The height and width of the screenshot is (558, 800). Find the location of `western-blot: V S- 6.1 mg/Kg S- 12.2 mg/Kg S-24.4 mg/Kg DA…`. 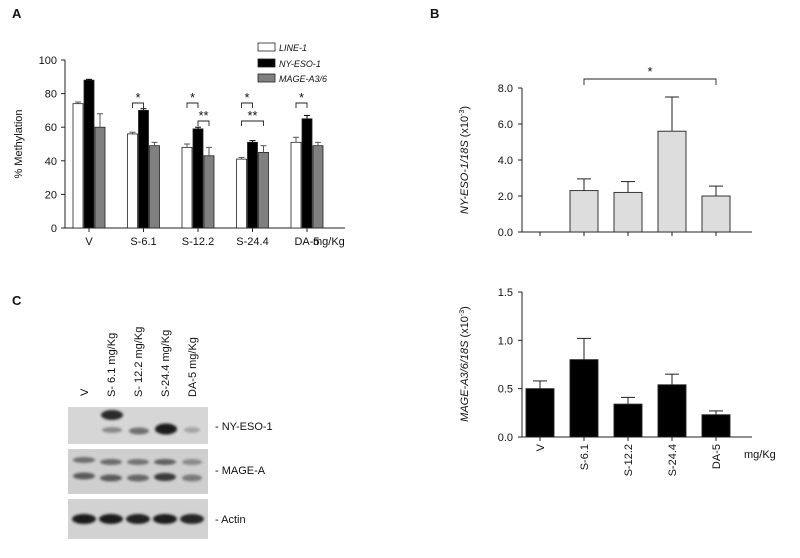

western-blot: V S- 6.1 mg/Kg S- 12.2 mg/Kg S-24.4 mg/Kg DA… is located at coordinates (170, 433).